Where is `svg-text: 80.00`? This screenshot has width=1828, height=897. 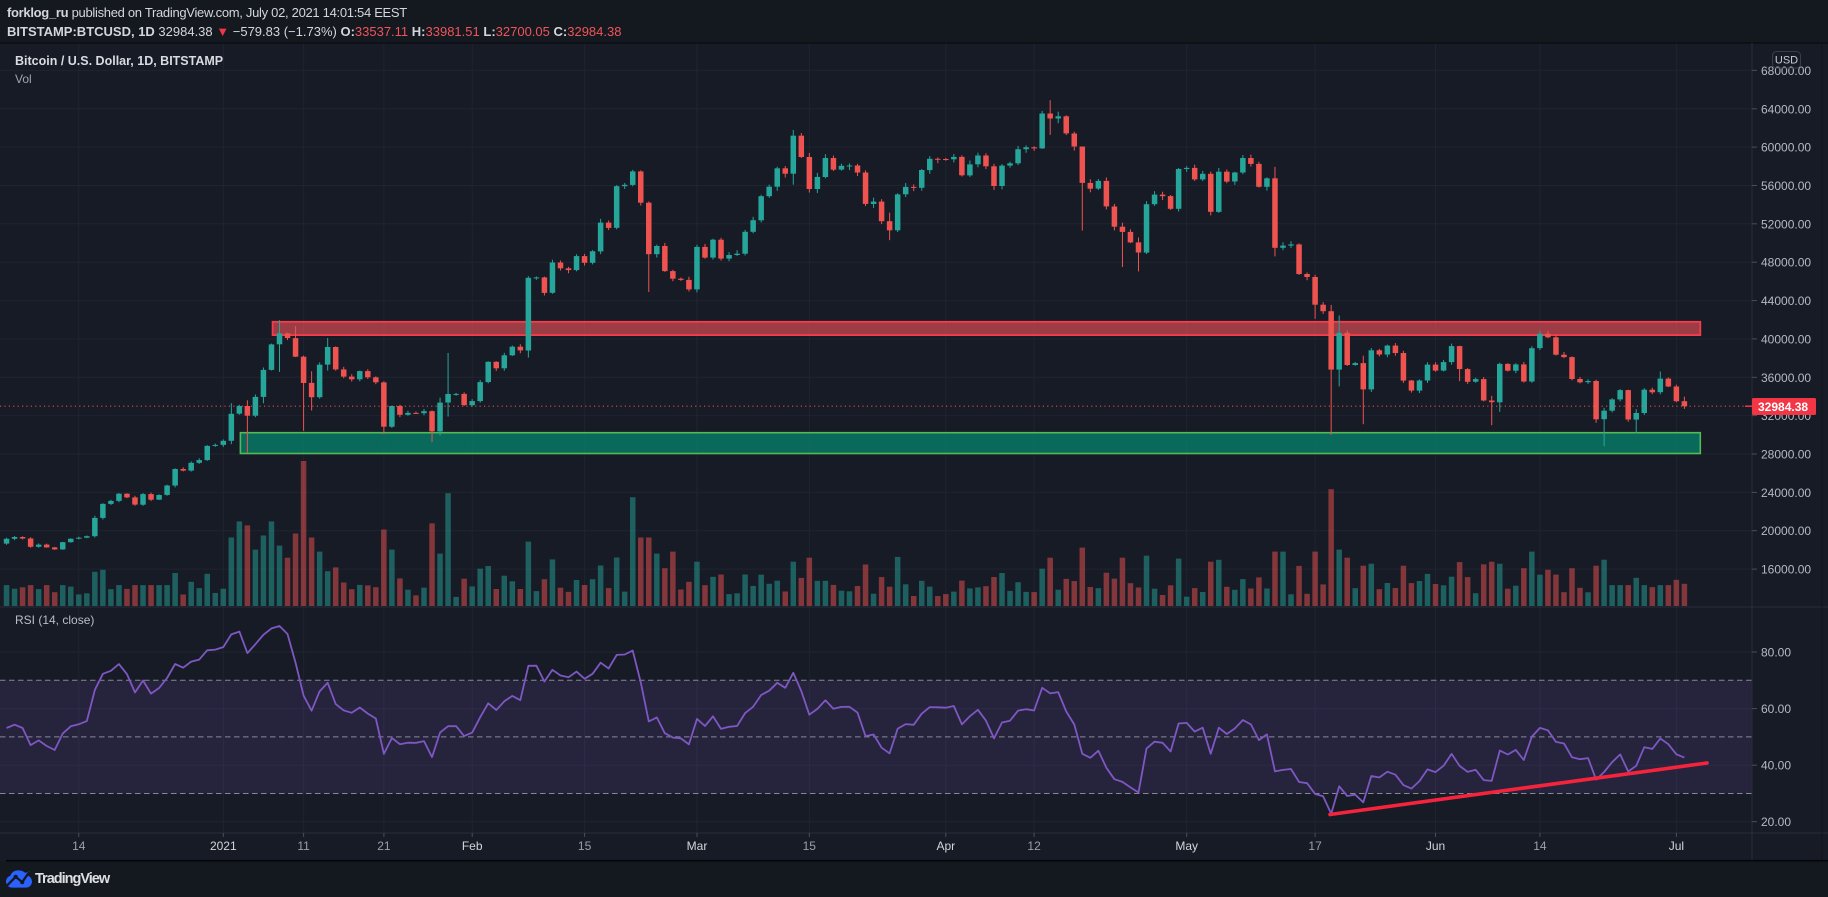 svg-text: 80.00 is located at coordinates (1776, 653).